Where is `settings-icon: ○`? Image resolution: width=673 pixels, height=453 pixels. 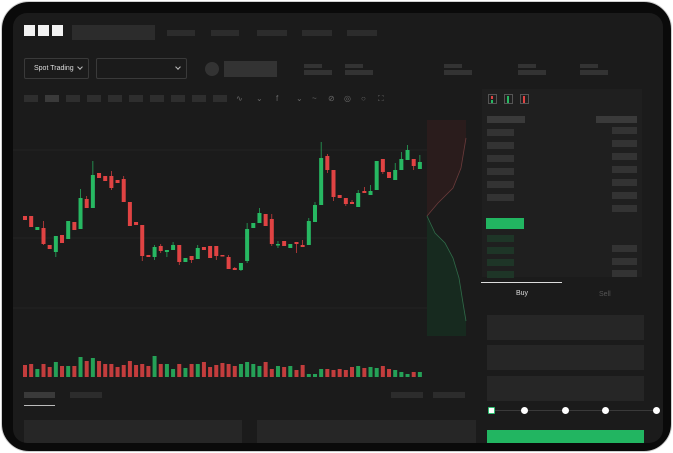 settings-icon: ○ is located at coordinates (363, 98).